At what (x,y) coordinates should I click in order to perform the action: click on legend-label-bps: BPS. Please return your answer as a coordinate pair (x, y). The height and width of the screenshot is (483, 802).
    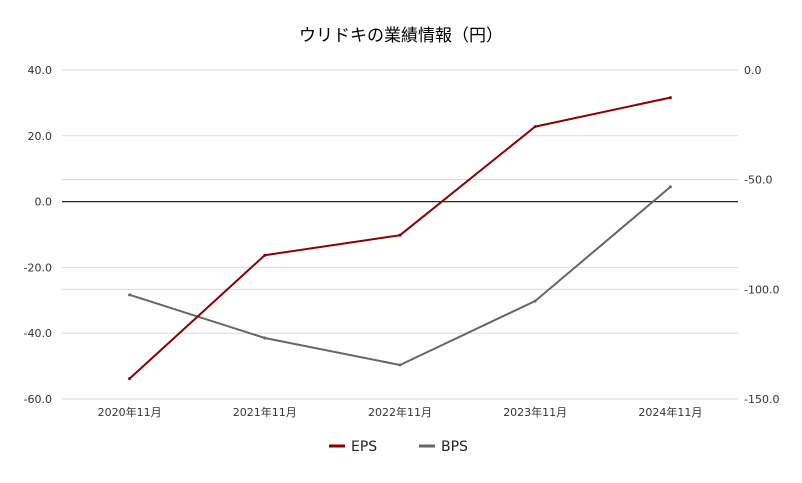
    Looking at the image, I should click on (454, 447).